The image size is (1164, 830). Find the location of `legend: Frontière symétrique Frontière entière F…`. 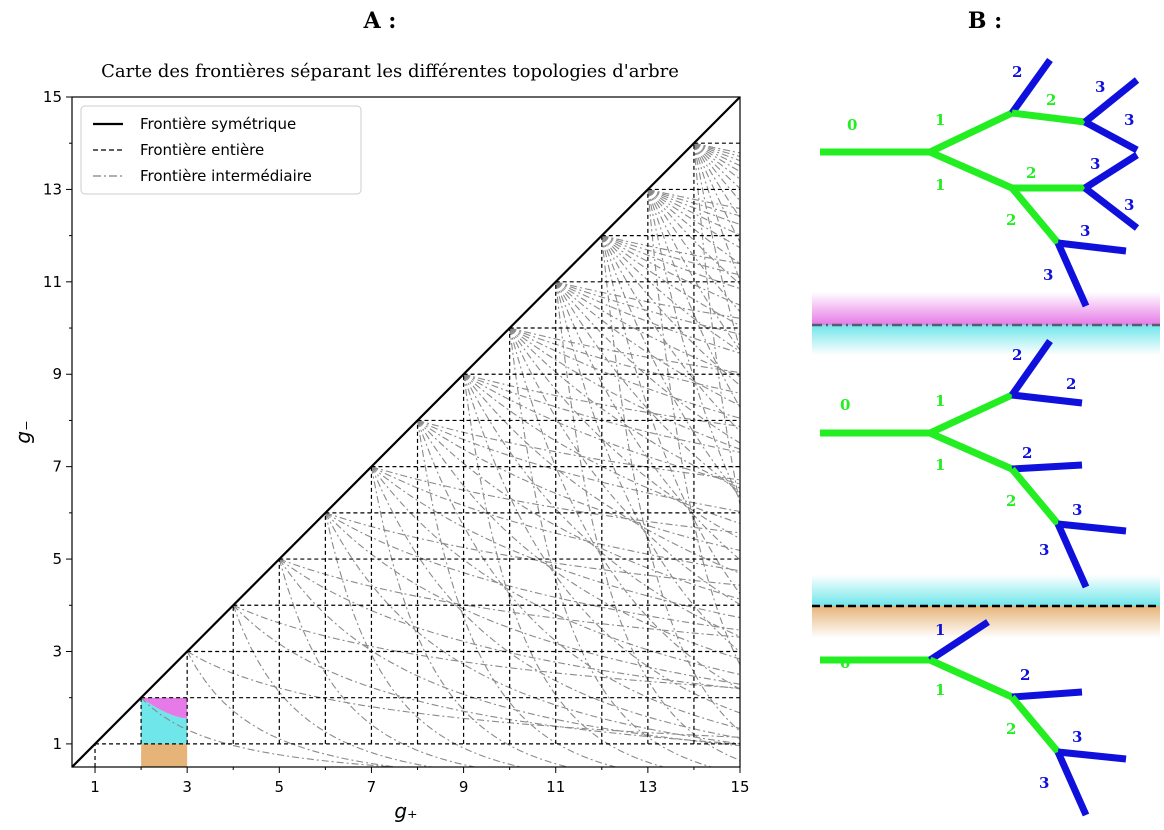

legend: Frontière symétrique Frontière entière F… is located at coordinates (221, 150).